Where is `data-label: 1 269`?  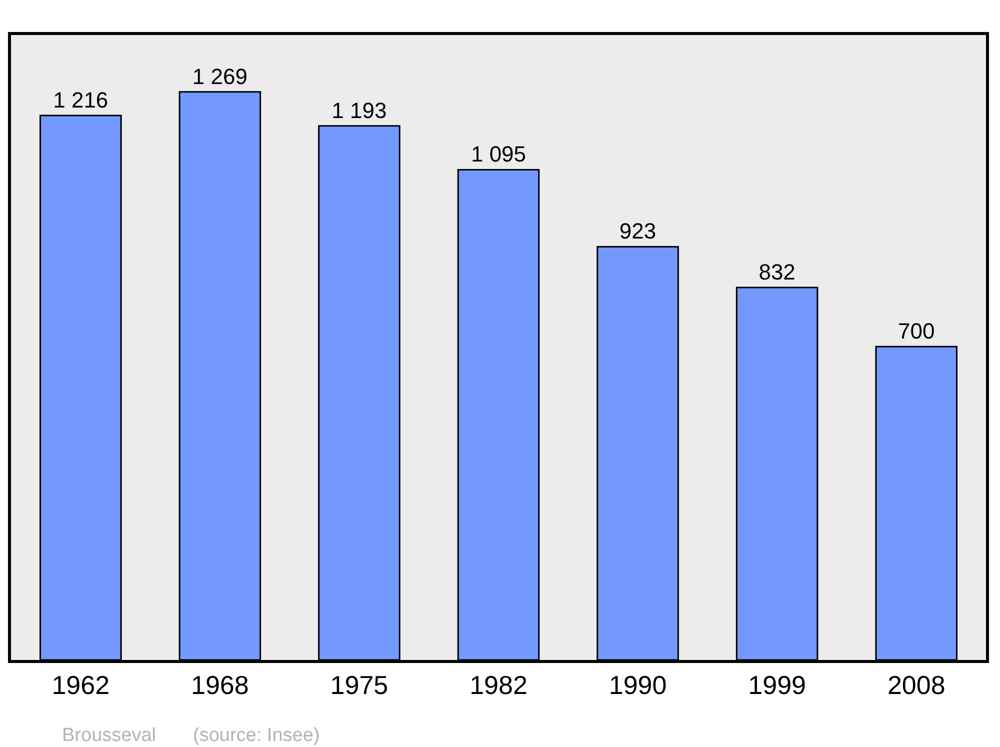 data-label: 1 269 is located at coordinates (220, 76).